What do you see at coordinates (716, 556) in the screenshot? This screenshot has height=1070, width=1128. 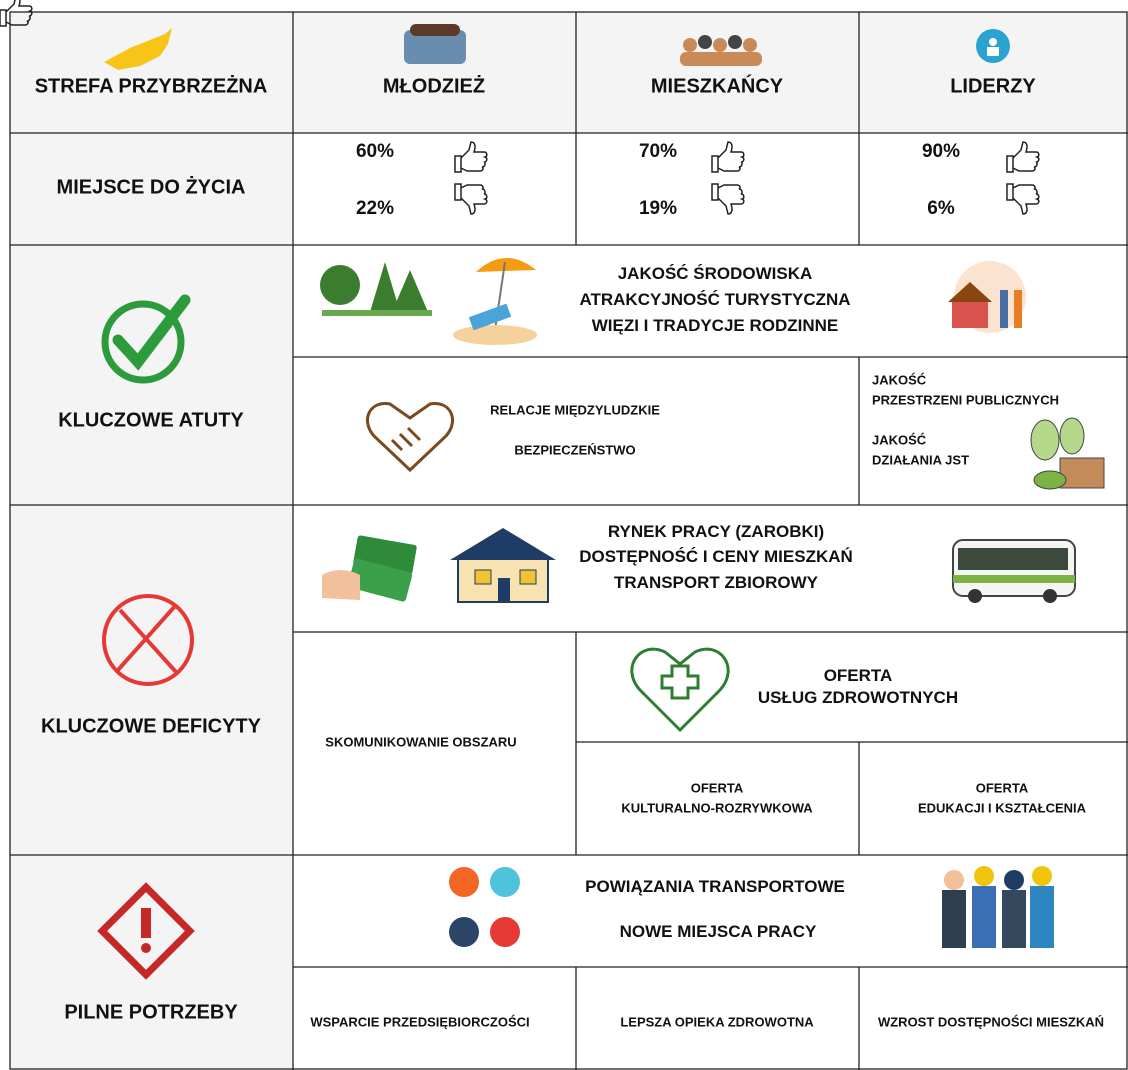 I see `deficit-item: DOSTĘPNOŚĆ I CENY MIESZKAŃ` at bounding box center [716, 556].